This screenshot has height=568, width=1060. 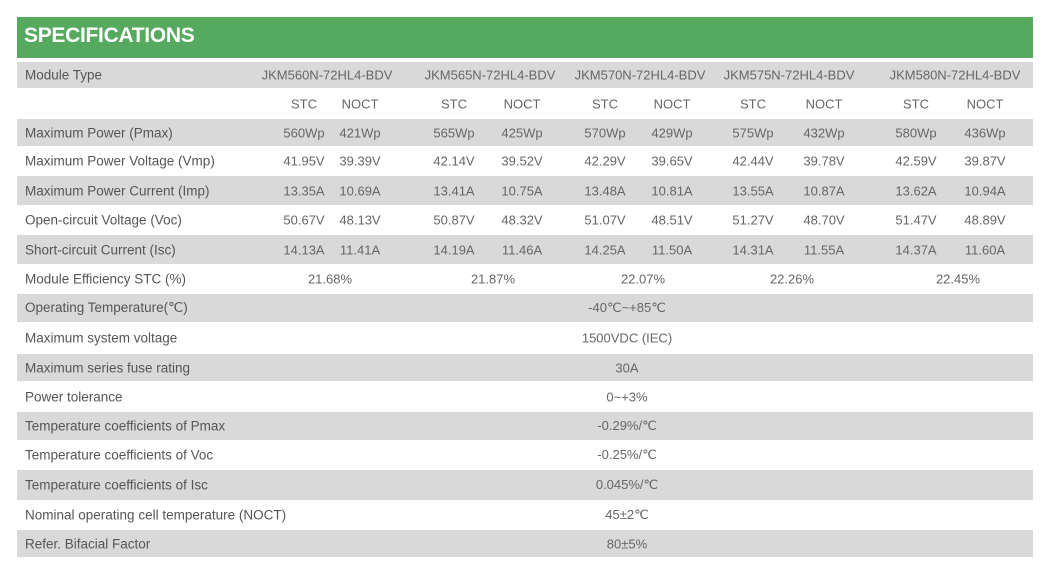 What do you see at coordinates (824, 220) in the screenshot?
I see `noct-value: 48.70V` at bounding box center [824, 220].